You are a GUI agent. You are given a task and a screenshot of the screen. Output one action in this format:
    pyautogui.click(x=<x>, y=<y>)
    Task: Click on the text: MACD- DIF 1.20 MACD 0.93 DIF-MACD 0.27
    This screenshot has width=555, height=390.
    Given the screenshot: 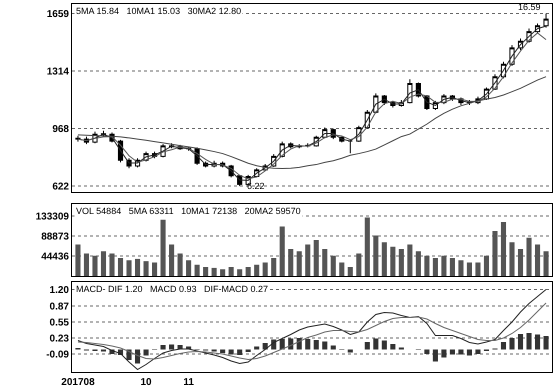 What is the action you would take?
    pyautogui.click(x=172, y=289)
    